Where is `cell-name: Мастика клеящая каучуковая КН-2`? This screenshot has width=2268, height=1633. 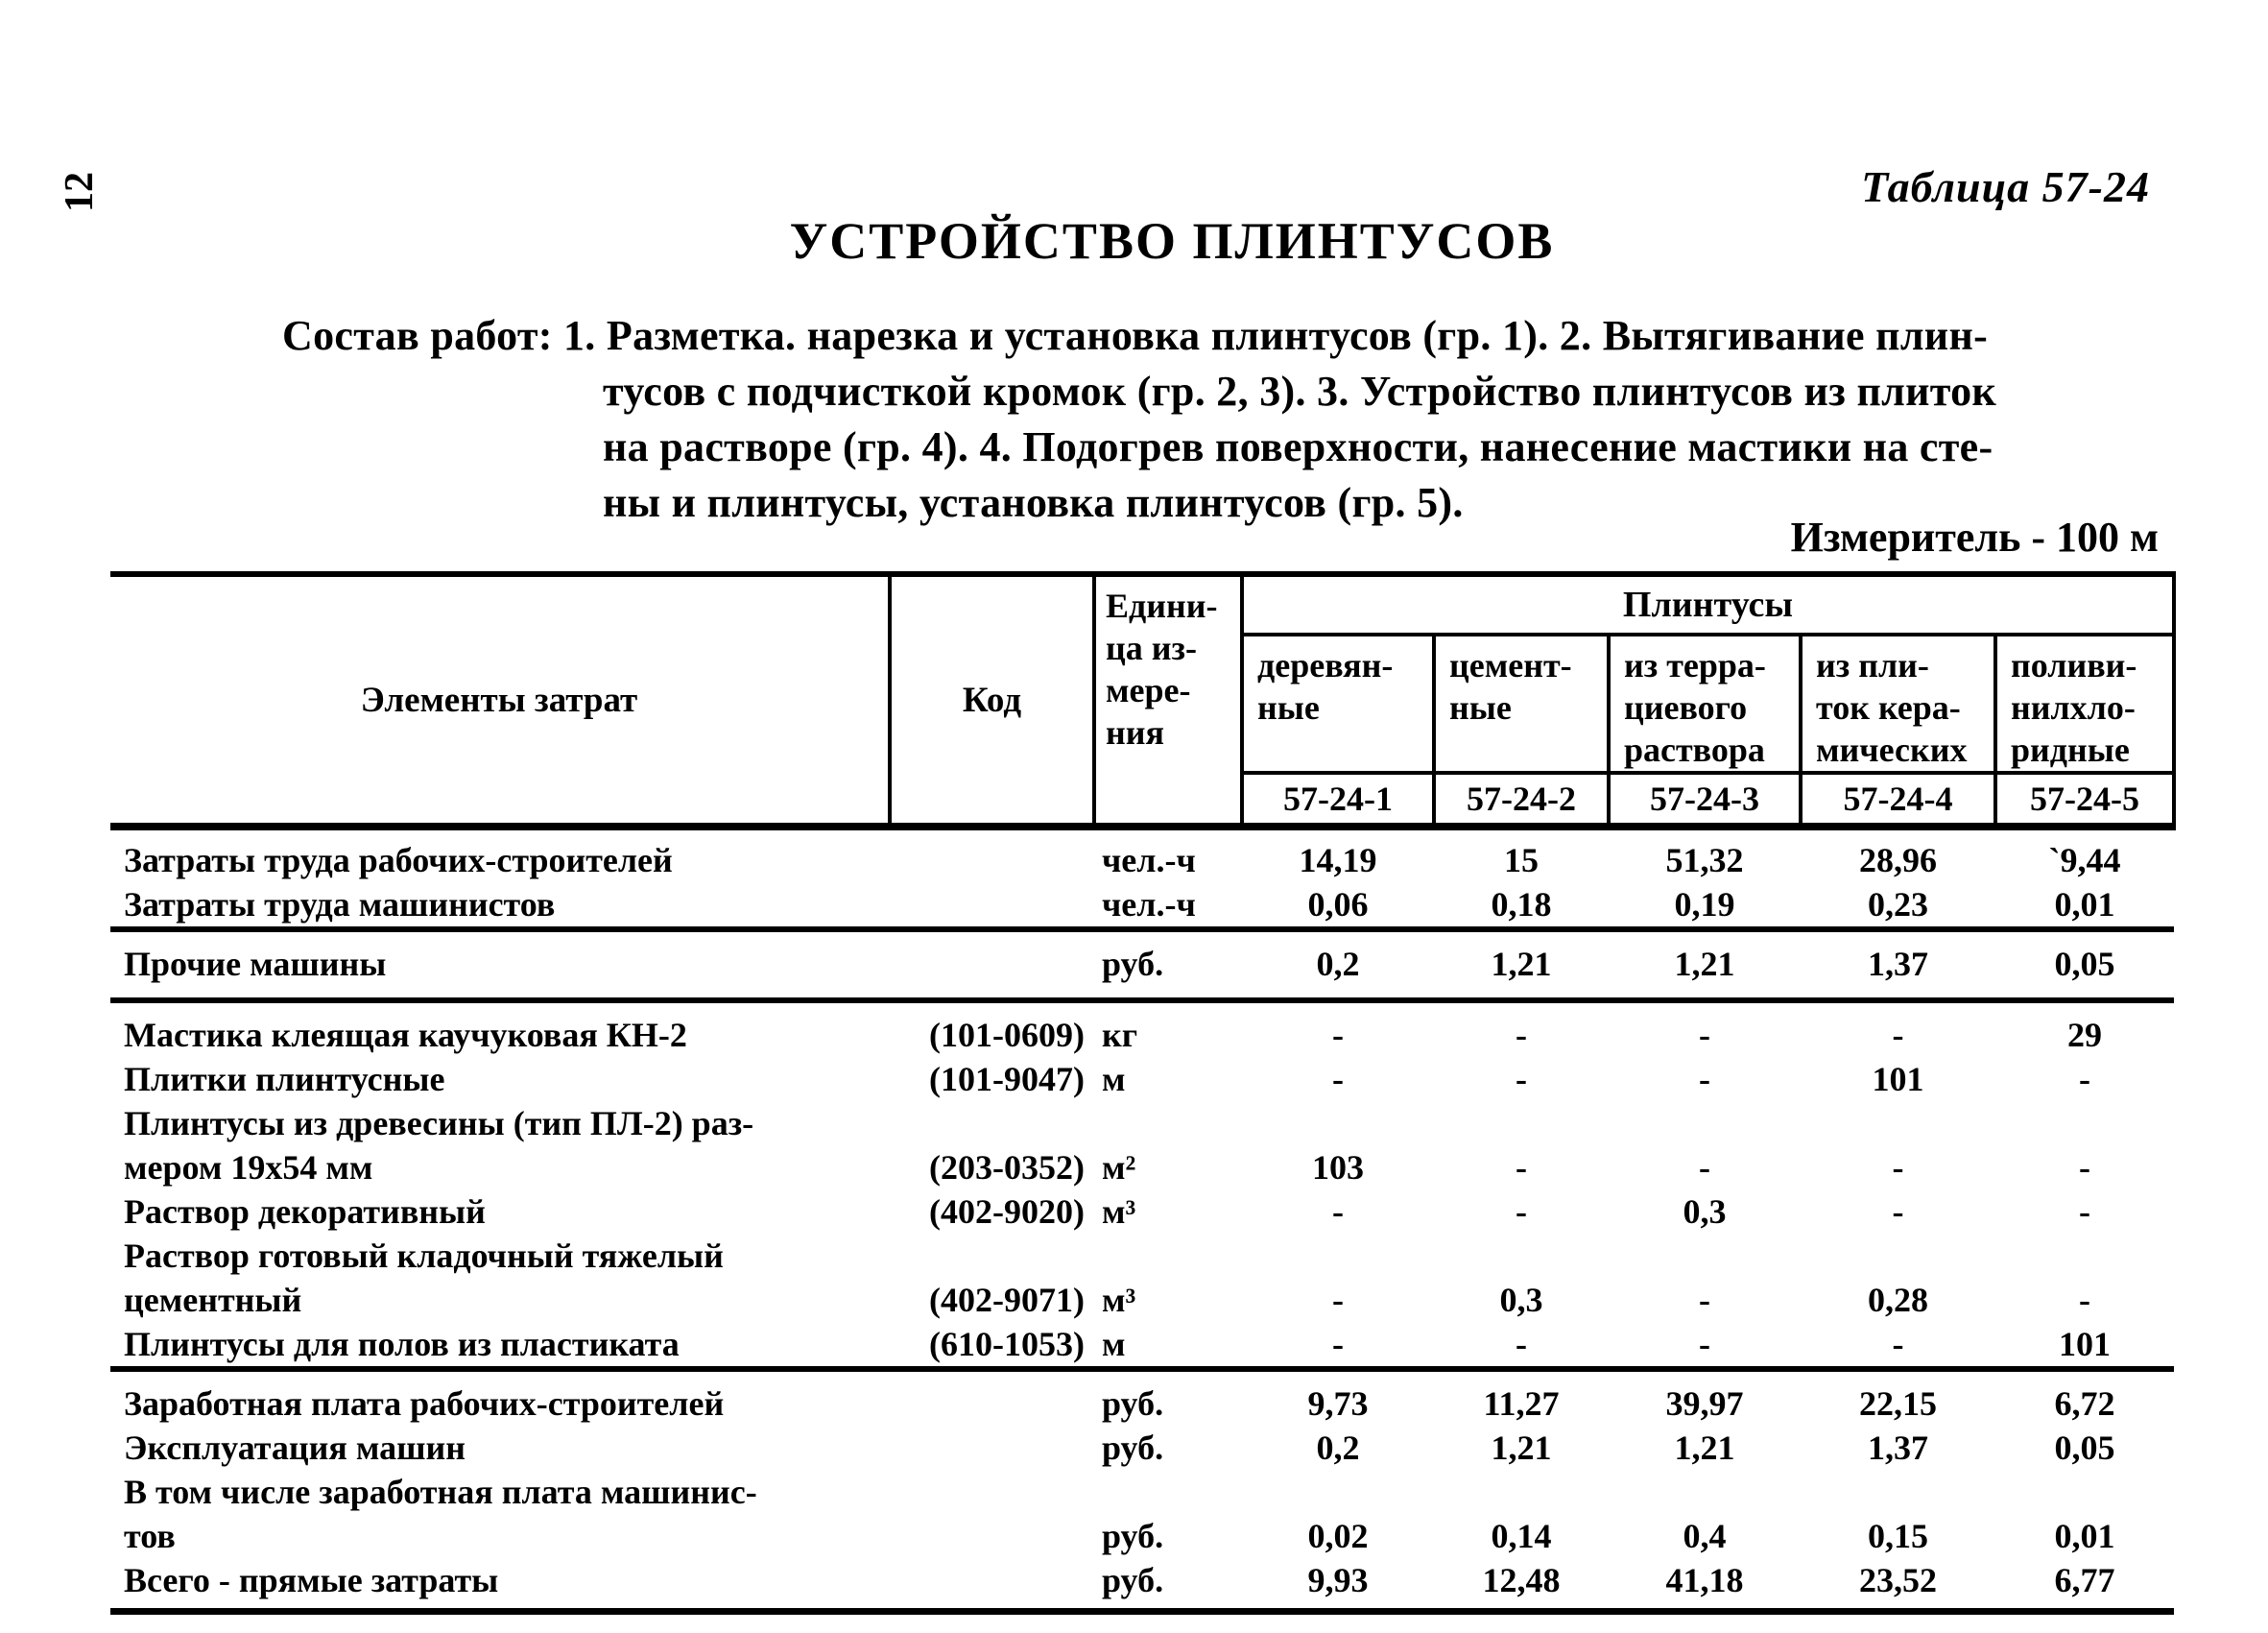
cell-name: Мастика клеящая каучуковая КН-2 is located at coordinates (405, 1035).